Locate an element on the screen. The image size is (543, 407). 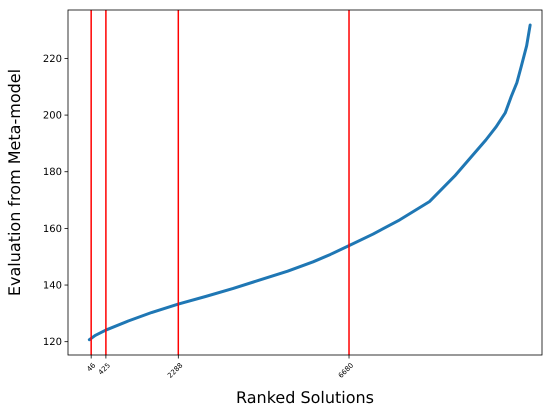
y-tick-label: 160 is located at coordinates (52, 229).